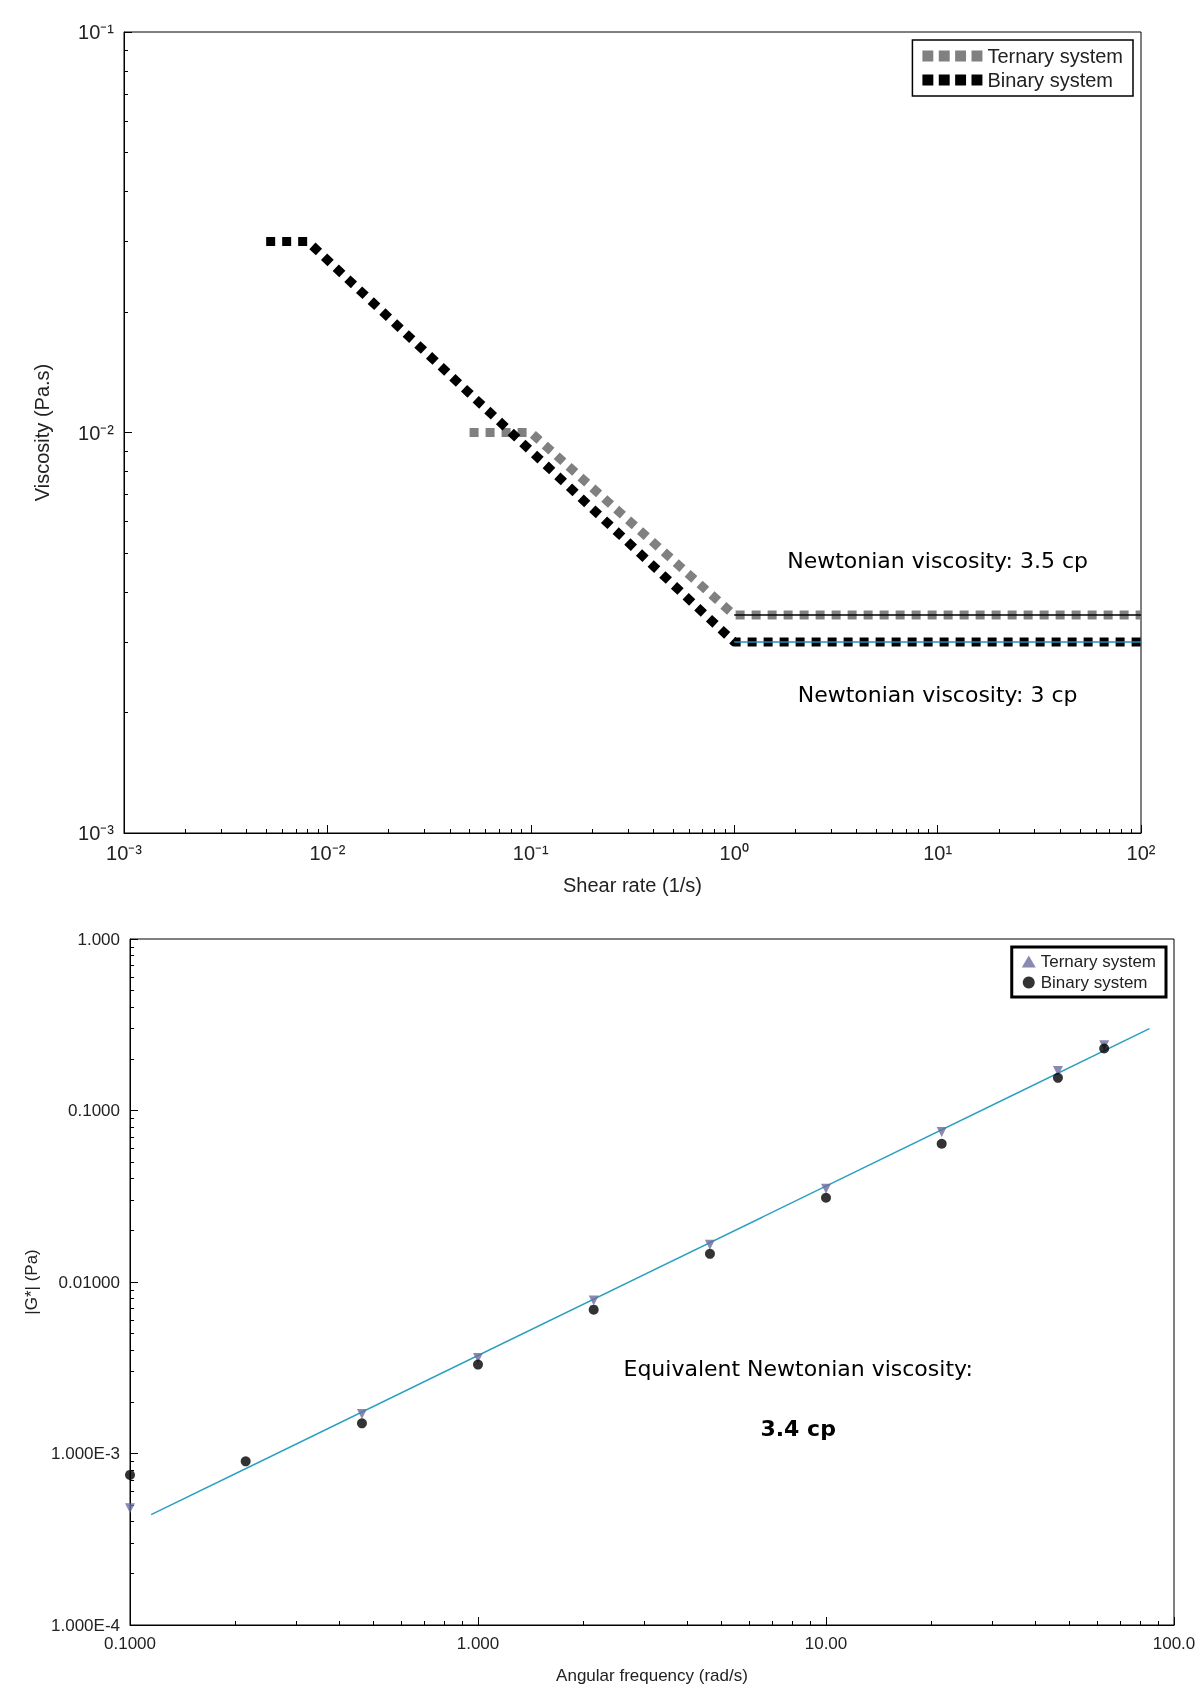  What do you see at coordinates (96, 432) in the screenshot?
I see `y-tick-label: 10⁻²` at bounding box center [96, 432].